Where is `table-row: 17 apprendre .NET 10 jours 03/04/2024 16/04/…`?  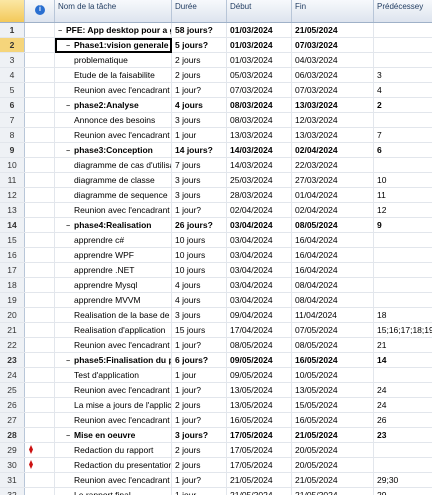
table-row: 17 apprendre .NET 10 jours 03/04/2024 16/04/… is located at coordinates (216, 270).